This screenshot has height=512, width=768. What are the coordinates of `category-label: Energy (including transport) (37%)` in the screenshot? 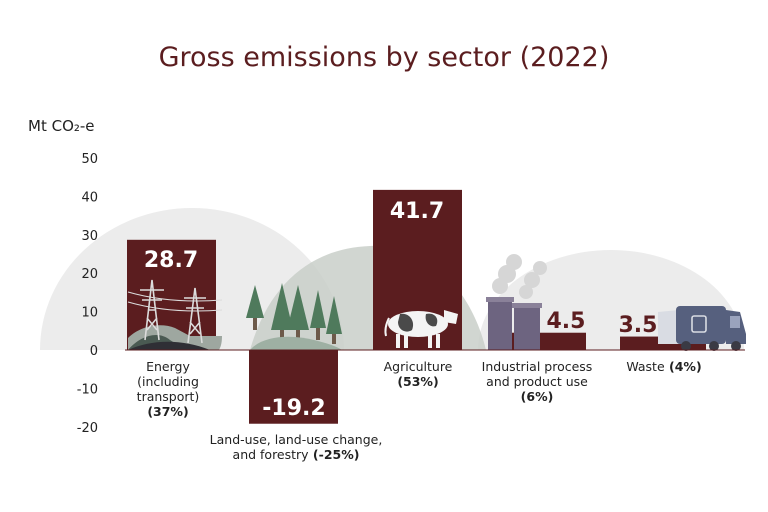 It's located at (168, 389).